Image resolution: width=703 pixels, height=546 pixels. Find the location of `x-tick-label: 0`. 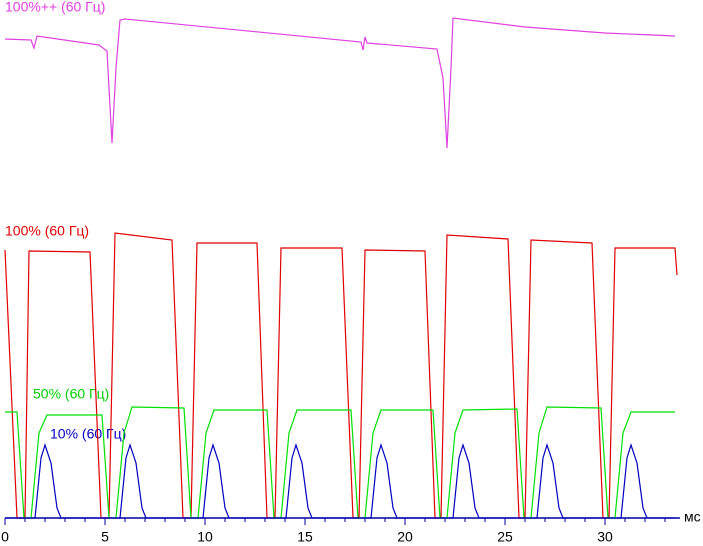

x-tick-label: 0 is located at coordinates (5, 537).